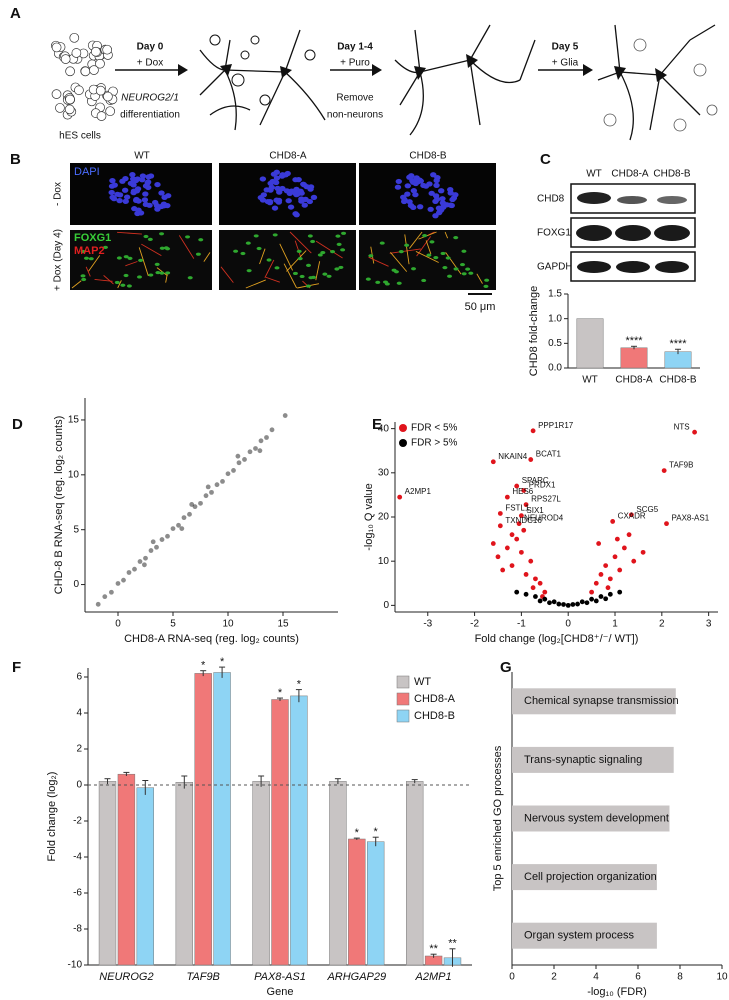 This screenshot has width=729, height=1000. What do you see at coordinates (58, 260) in the screenshot?
I see `row-label: + Dox (Day 4)` at bounding box center [58, 260].